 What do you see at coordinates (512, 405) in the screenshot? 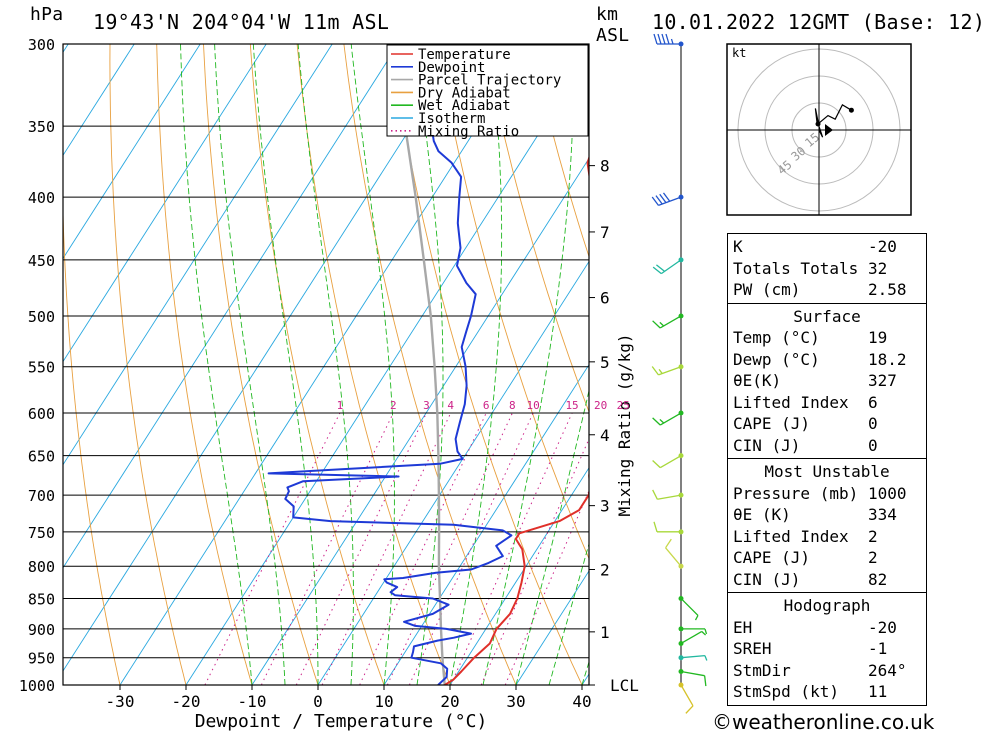
I see `mixing-ratio-label: 8` at bounding box center [512, 405].